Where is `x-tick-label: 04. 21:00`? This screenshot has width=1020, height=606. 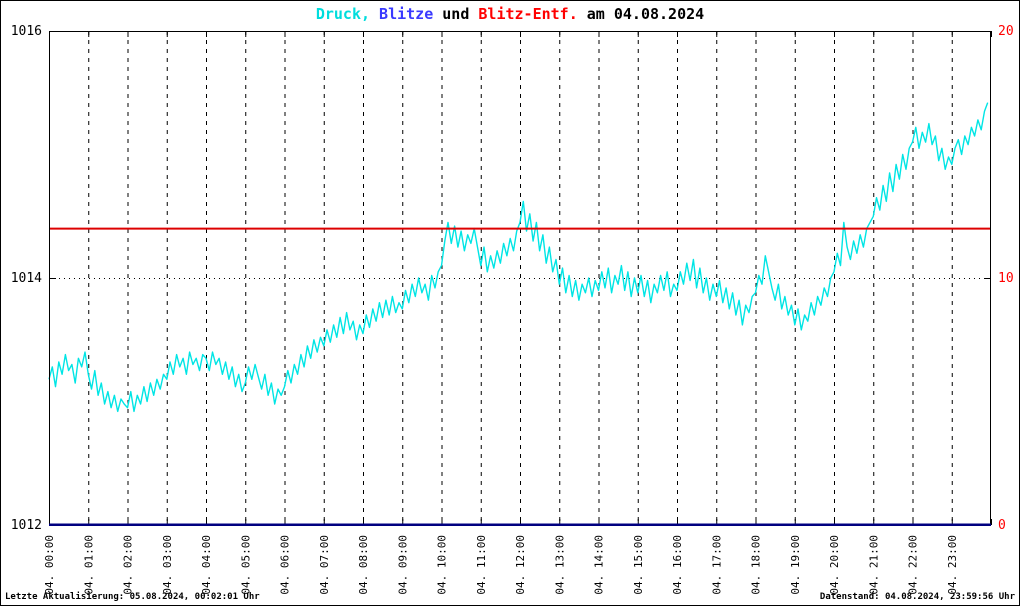 x-tick-label: 04. 21:00 is located at coordinates (873, 565).